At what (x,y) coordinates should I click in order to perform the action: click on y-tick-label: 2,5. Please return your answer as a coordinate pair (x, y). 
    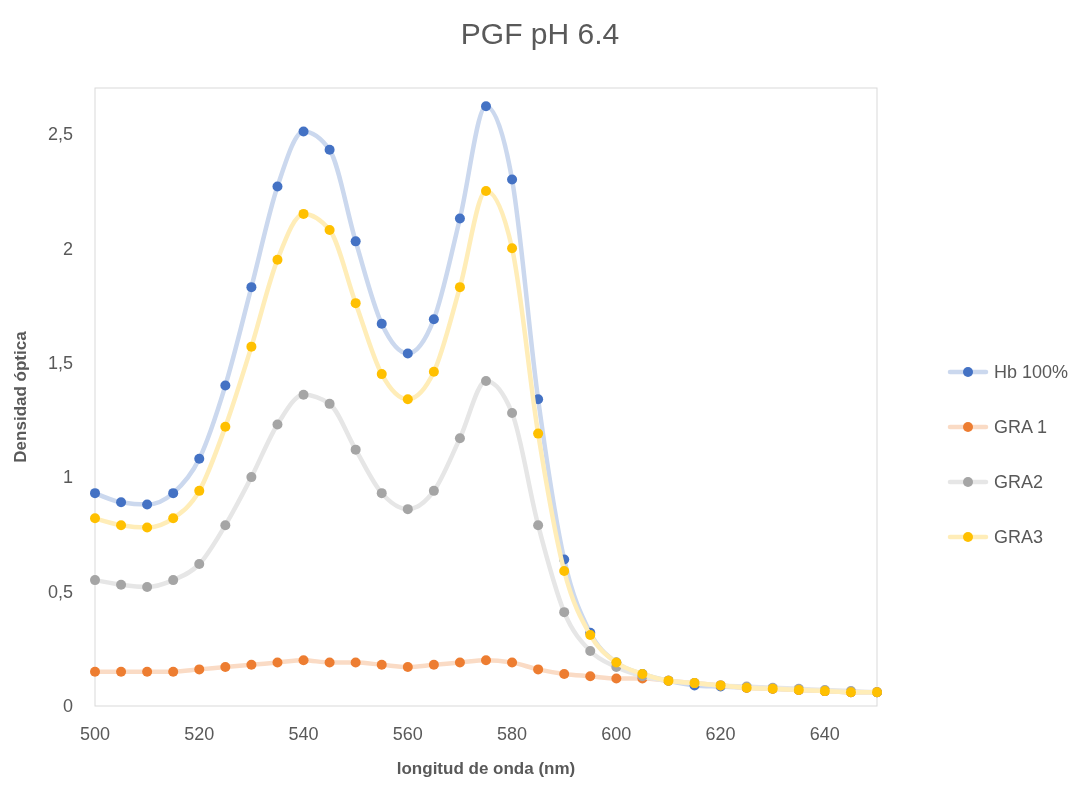
    Looking at the image, I should click on (60, 134).